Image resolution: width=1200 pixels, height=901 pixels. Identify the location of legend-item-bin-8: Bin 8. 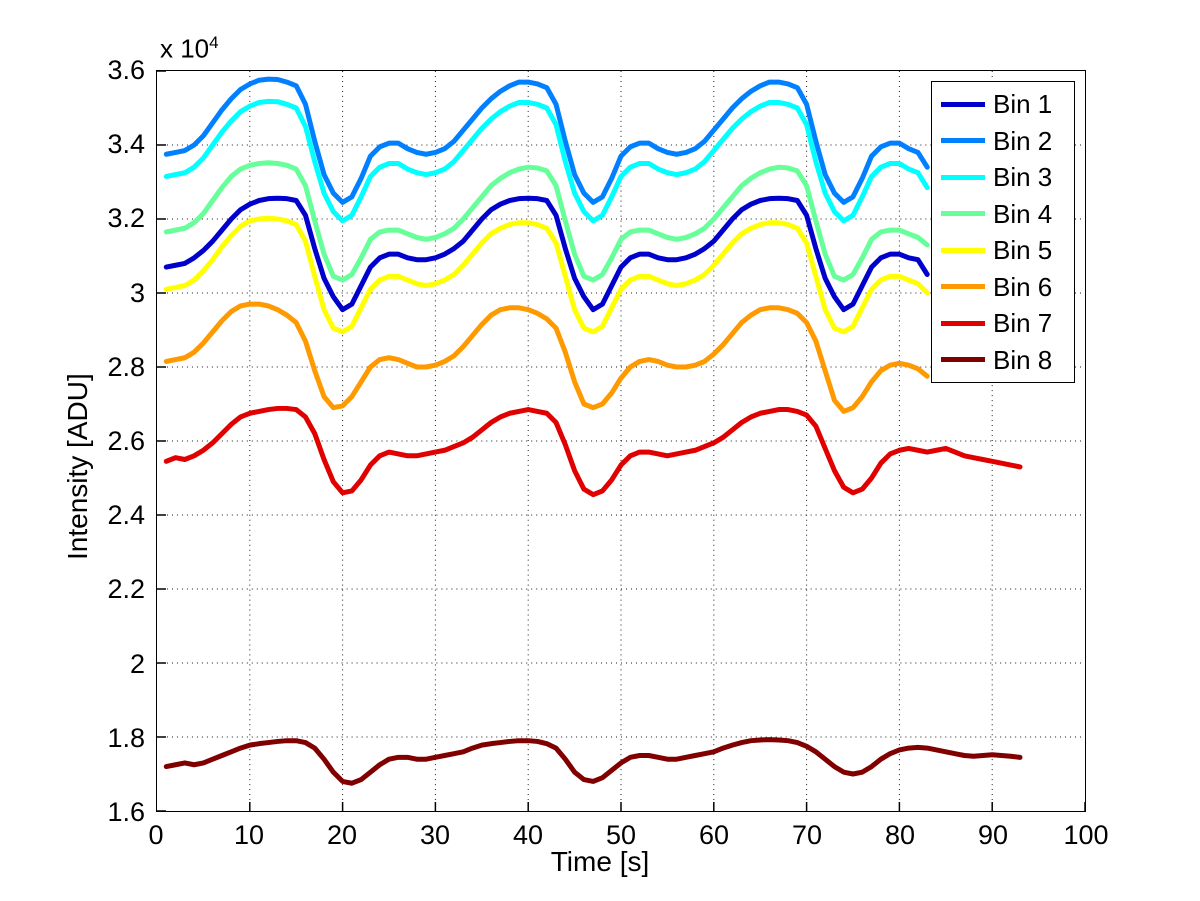
(1003, 360).